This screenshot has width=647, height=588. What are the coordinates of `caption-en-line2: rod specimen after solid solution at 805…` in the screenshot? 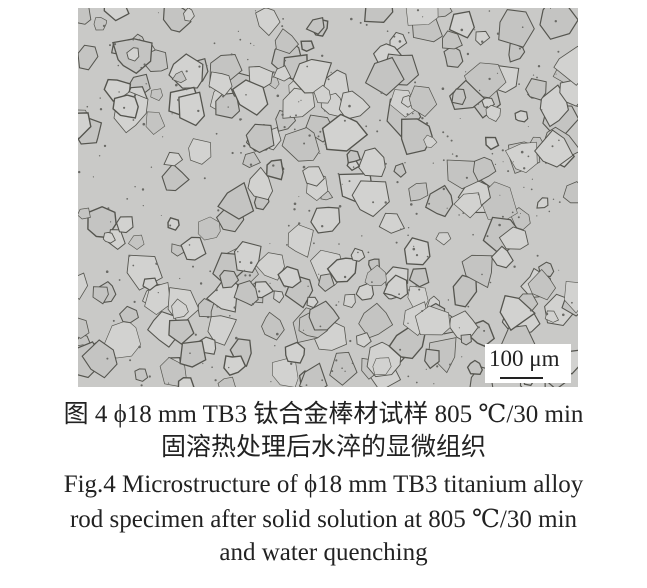 It's located at (323, 519).